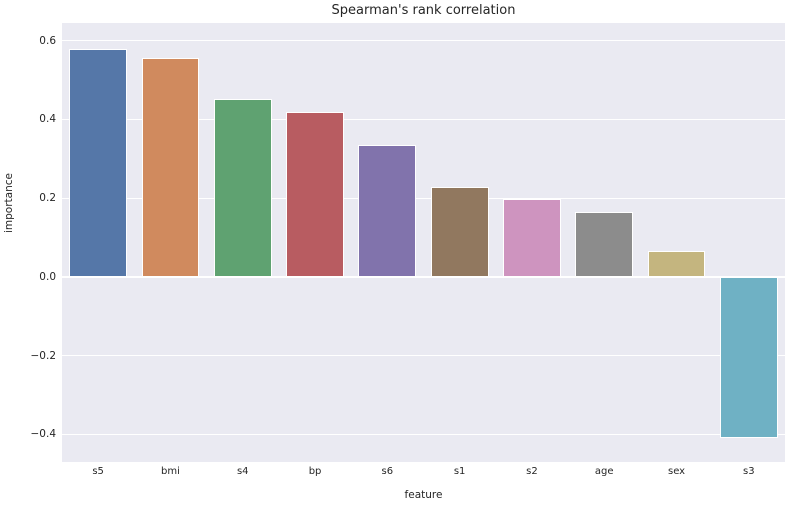 The width and height of the screenshot is (795, 510). Describe the element at coordinates (387, 471) in the screenshot. I see `x-tick-label: s6` at that location.